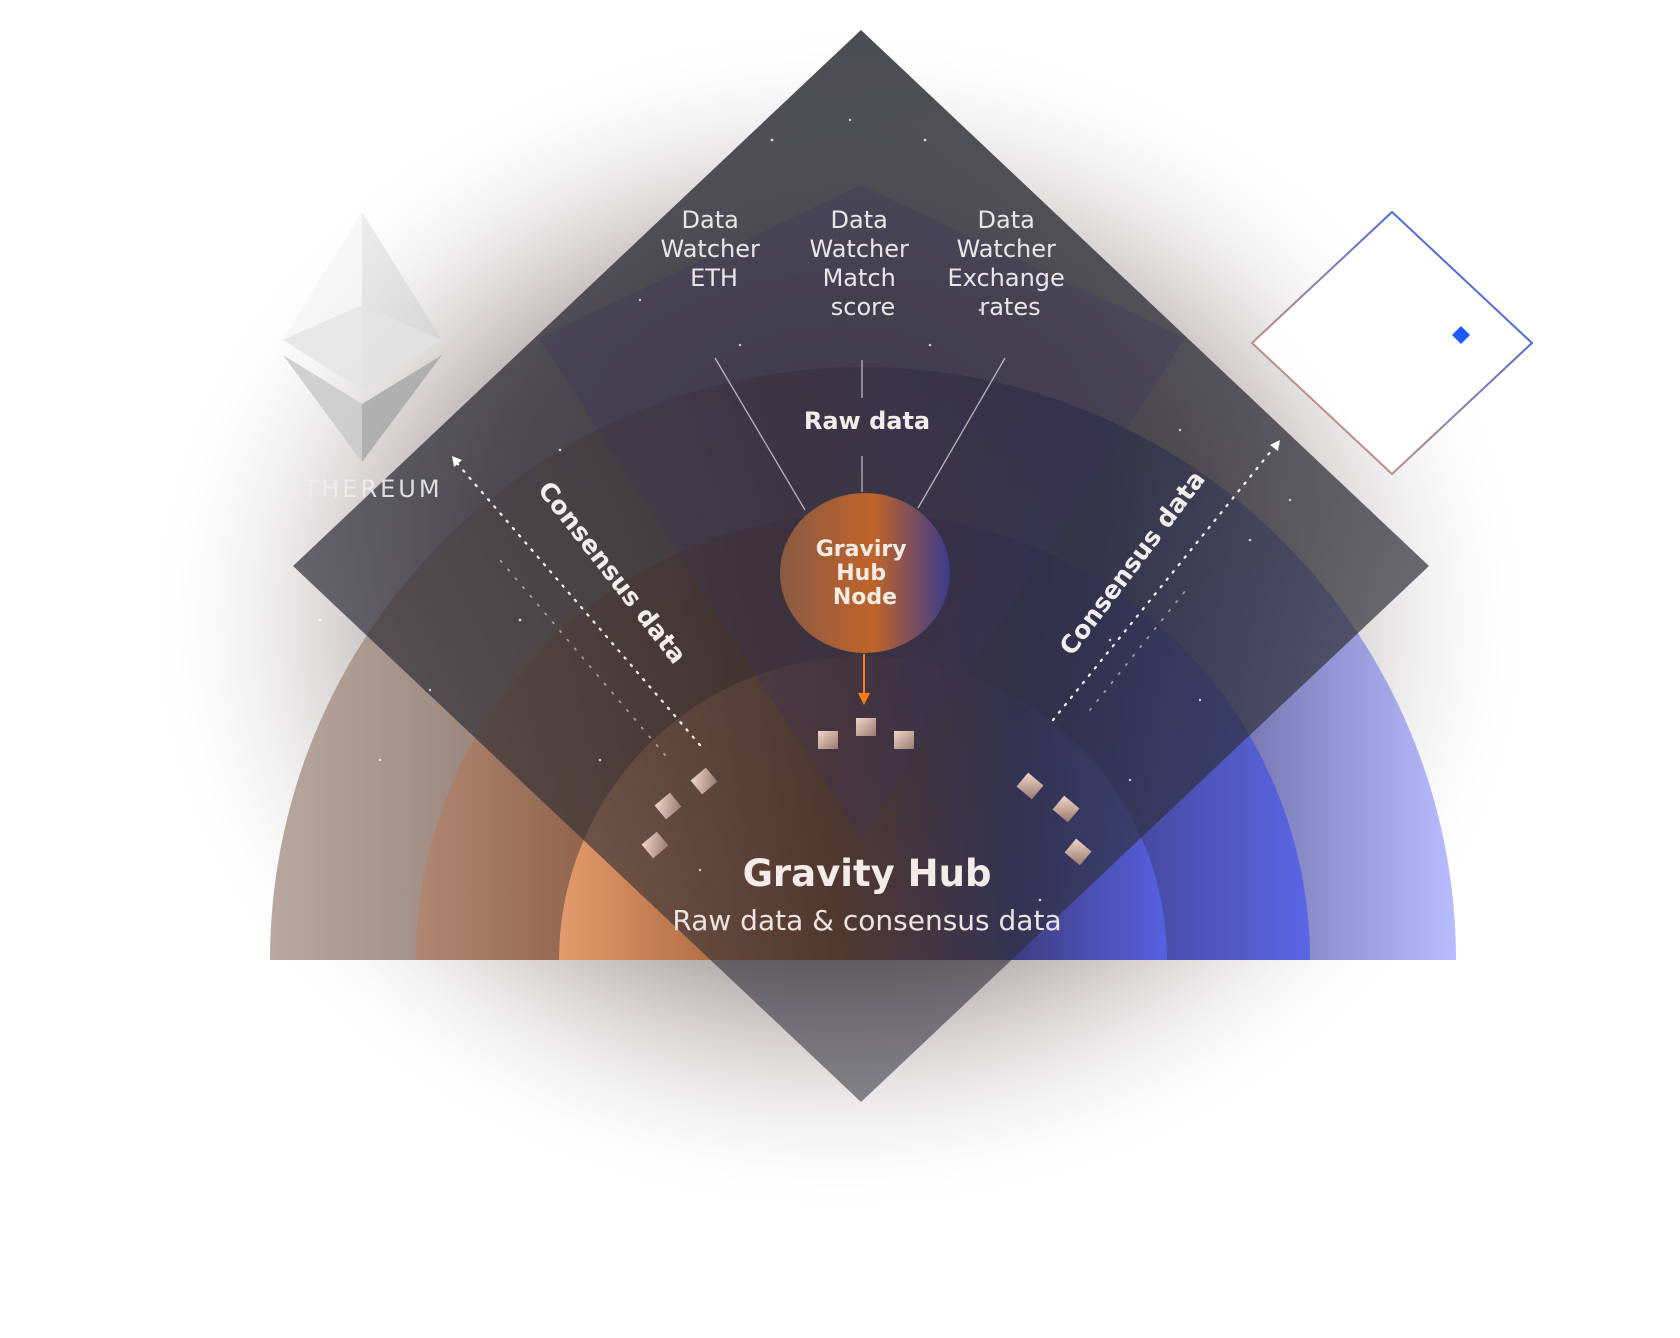 The width and height of the screenshot is (1680, 1338). Describe the element at coordinates (1385, 341) in the screenshot. I see `waves-label: waves` at that location.